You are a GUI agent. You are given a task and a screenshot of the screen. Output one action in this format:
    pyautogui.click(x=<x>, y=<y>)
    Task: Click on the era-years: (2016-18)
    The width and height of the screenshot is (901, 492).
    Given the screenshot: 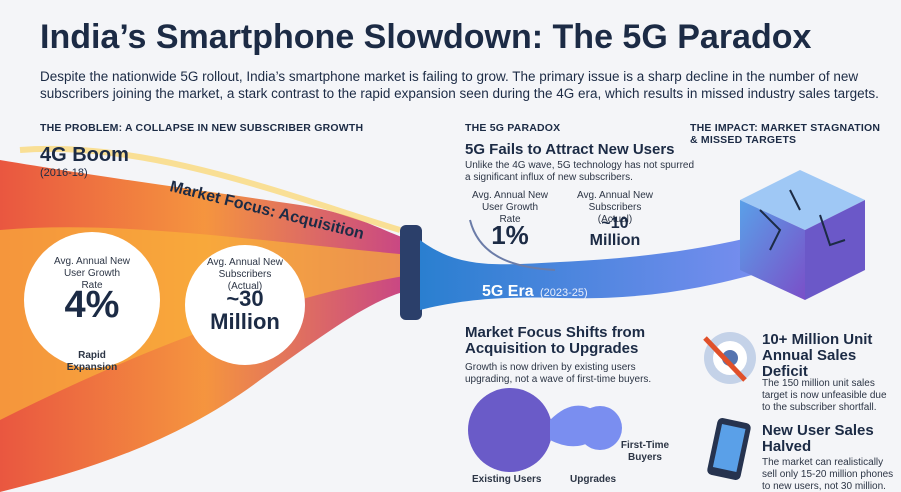 What is the action you would take?
    pyautogui.click(x=64, y=173)
    